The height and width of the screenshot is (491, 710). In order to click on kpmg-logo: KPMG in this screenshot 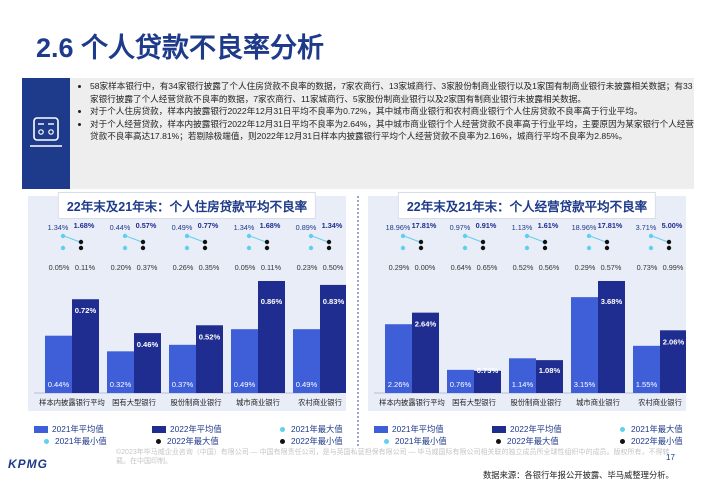, I will do `click(28, 464)`.